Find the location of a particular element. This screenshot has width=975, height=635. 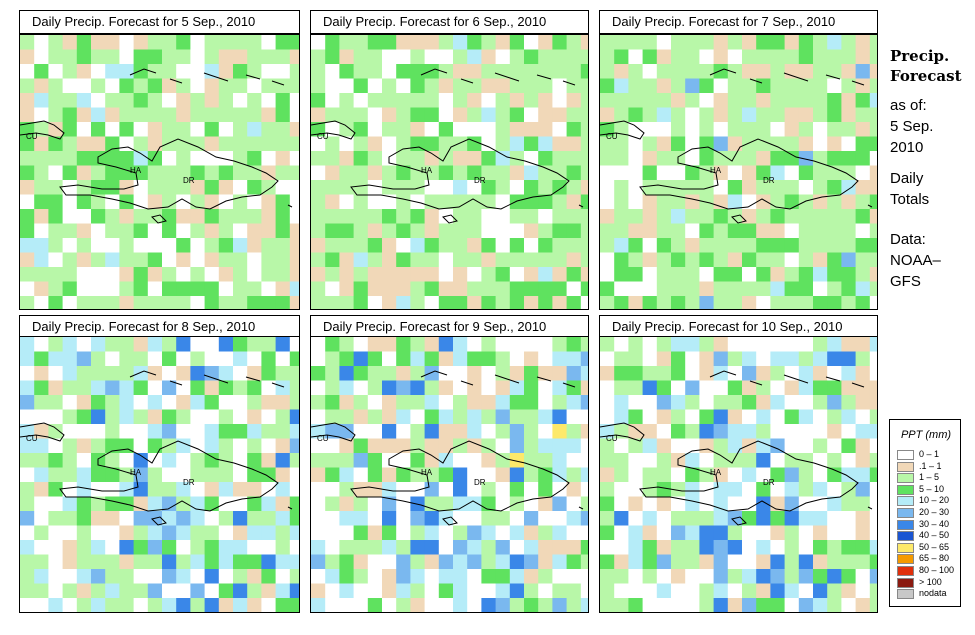

data-source-line: GFS is located at coordinates (905, 281).